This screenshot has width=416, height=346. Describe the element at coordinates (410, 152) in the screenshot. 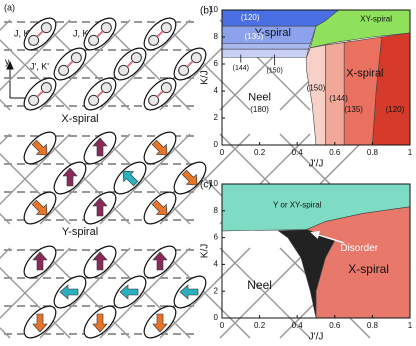

I see `x-tick-label: 1` at that location.